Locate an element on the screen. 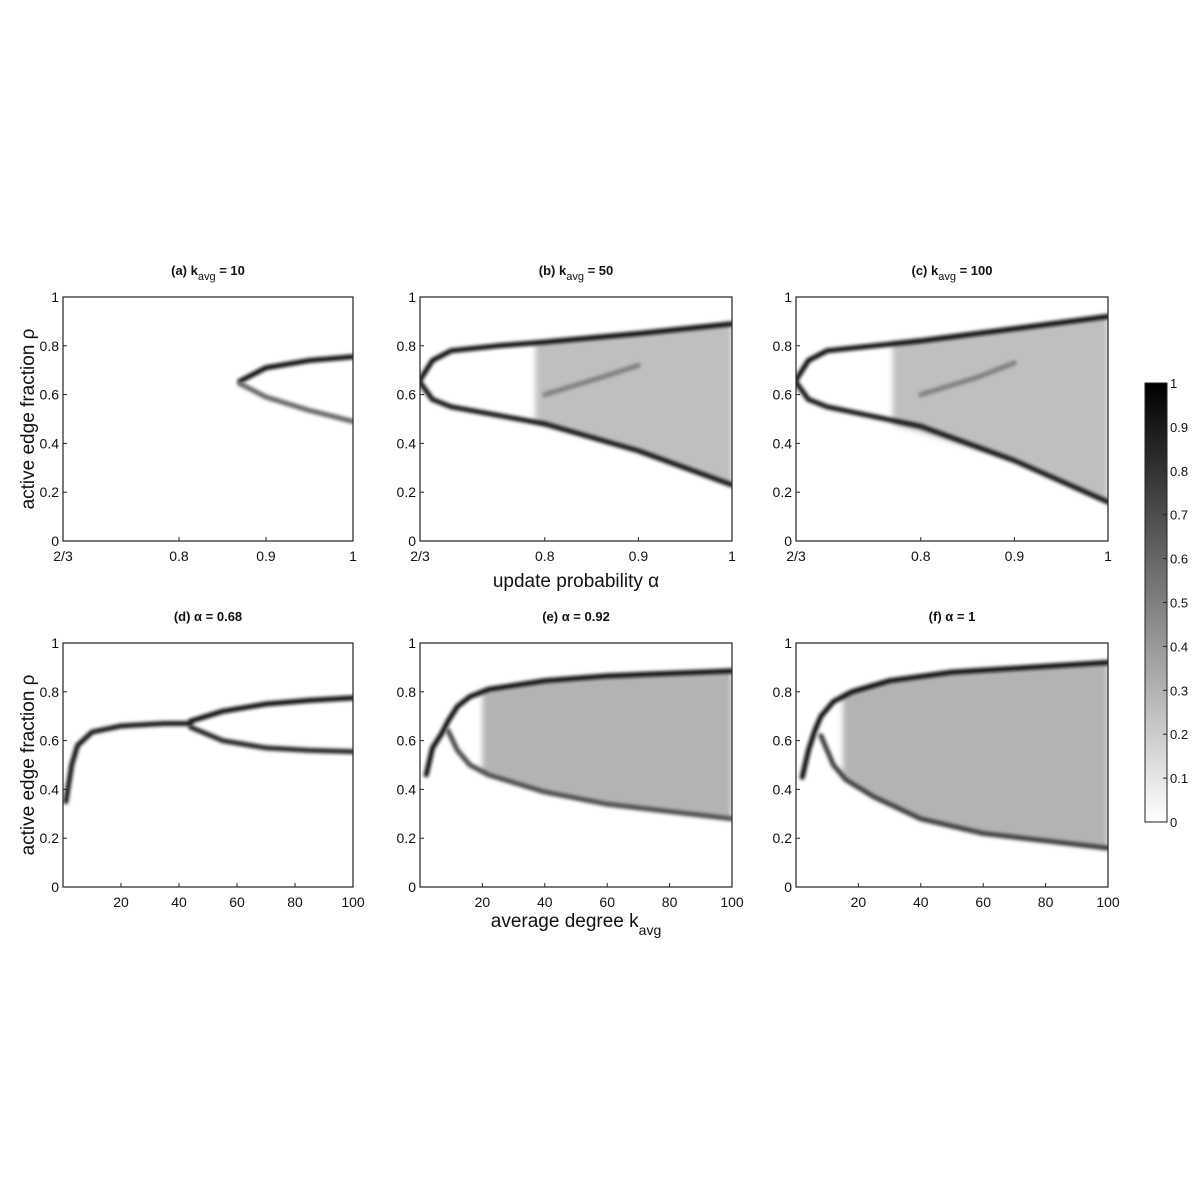 This screenshot has width=1200, height=1199. y-axis-label-top: active edge fraction ρ is located at coordinates (28, 418).